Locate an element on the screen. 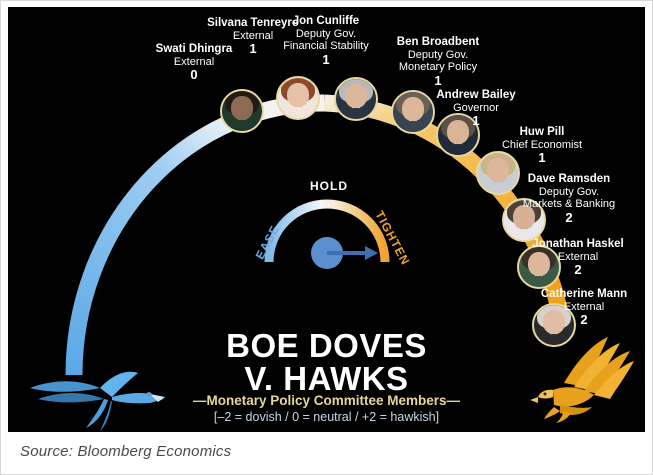 The image size is (653, 475). member-label-silvana-tenreyro: Silvana Tenreyro External 1 is located at coordinates (253, 37).